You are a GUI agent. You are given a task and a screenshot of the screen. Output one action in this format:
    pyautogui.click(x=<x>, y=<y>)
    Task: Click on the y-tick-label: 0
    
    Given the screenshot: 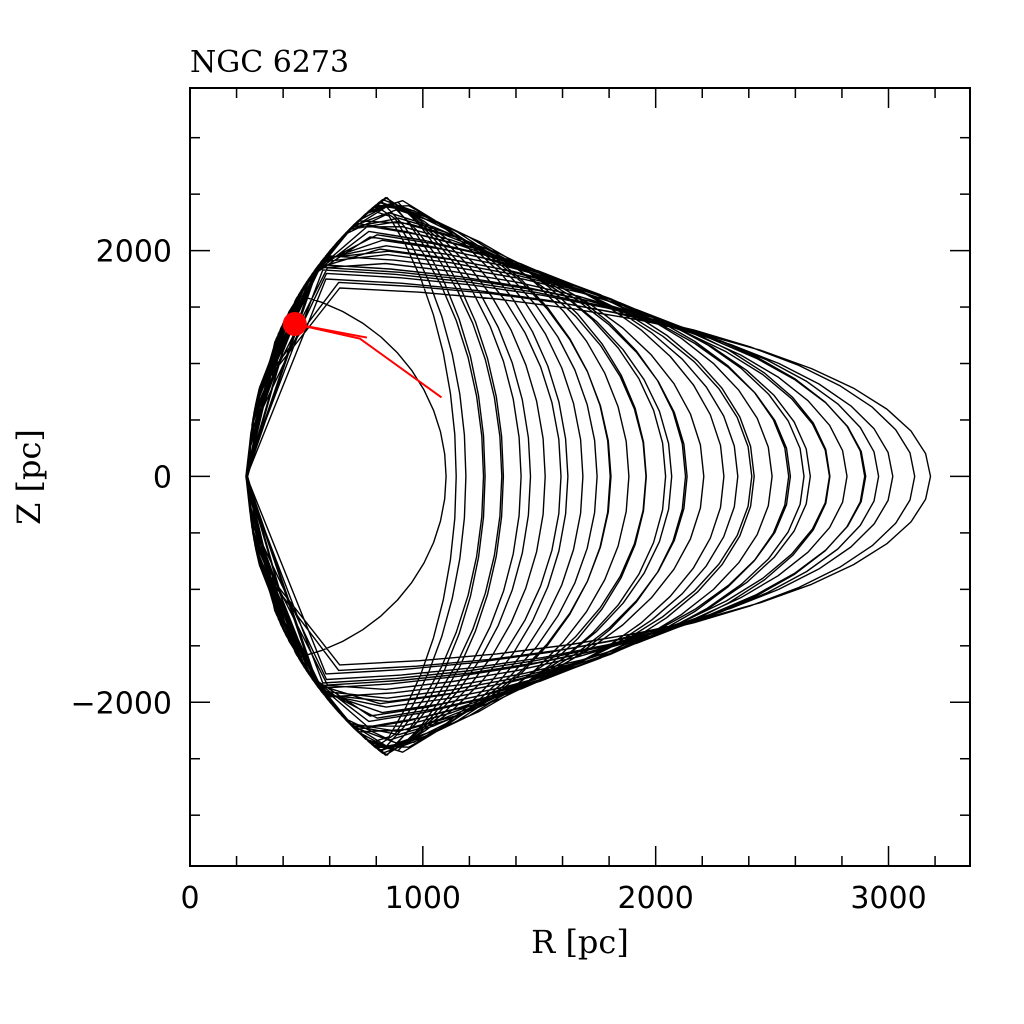 What is the action you would take?
    pyautogui.click(x=162, y=477)
    